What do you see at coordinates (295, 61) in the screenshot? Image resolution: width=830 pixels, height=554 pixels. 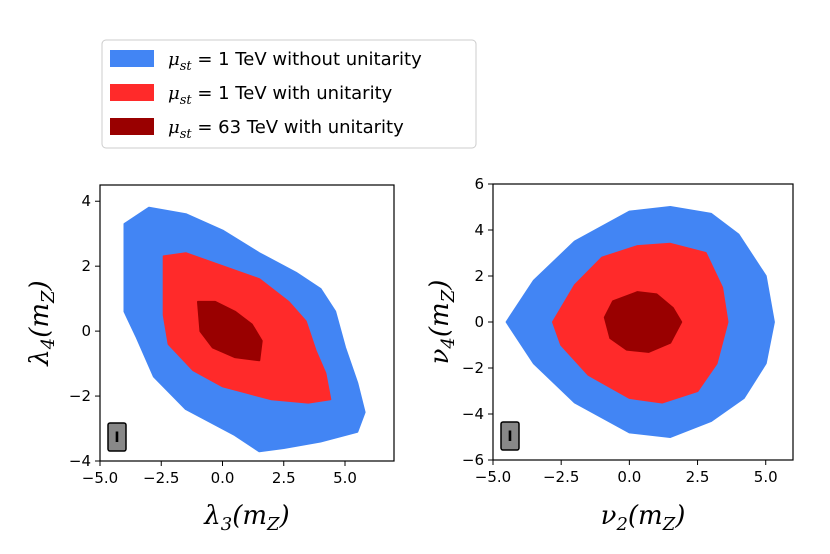 I see `legend-label-0: μst = 1 TeV without unitarity` at bounding box center [295, 61].